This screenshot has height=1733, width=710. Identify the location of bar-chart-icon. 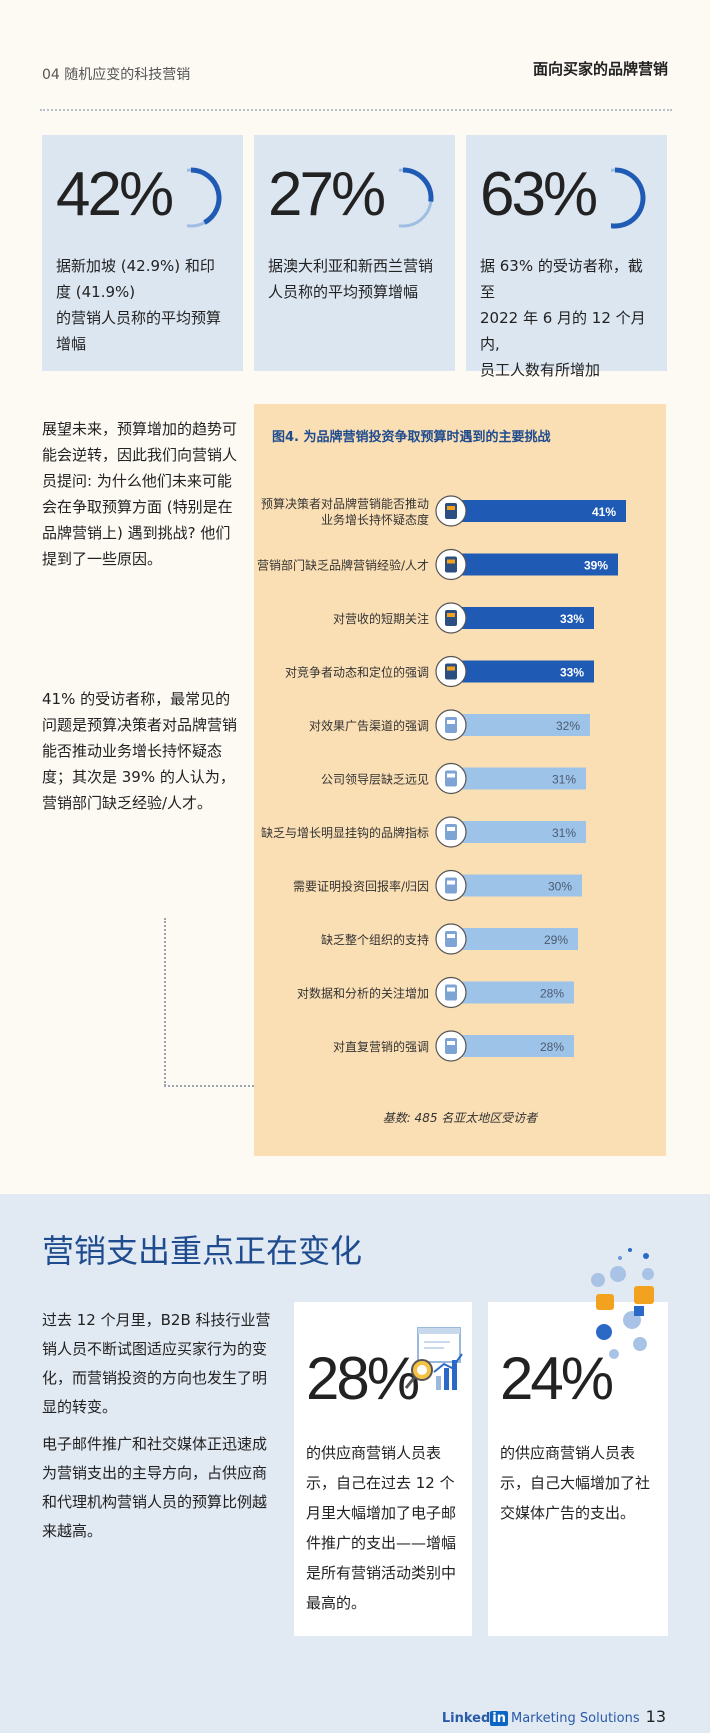
(451, 992).